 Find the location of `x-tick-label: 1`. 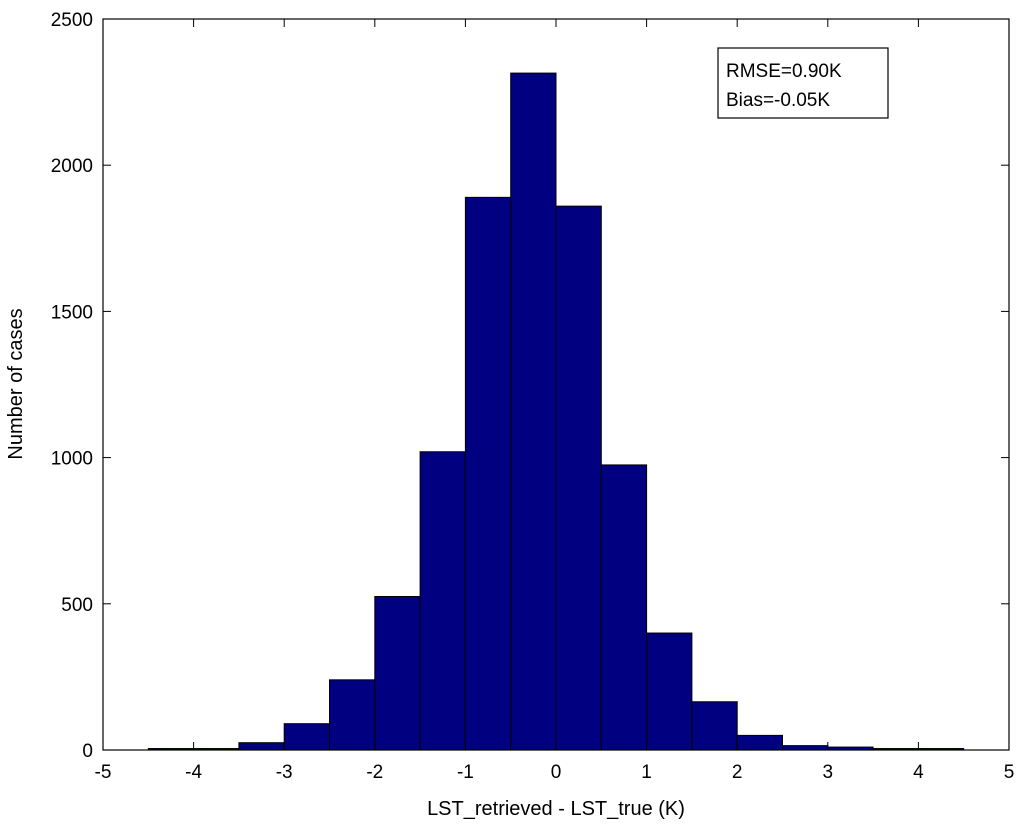

x-tick-label: 1 is located at coordinates (646, 772).